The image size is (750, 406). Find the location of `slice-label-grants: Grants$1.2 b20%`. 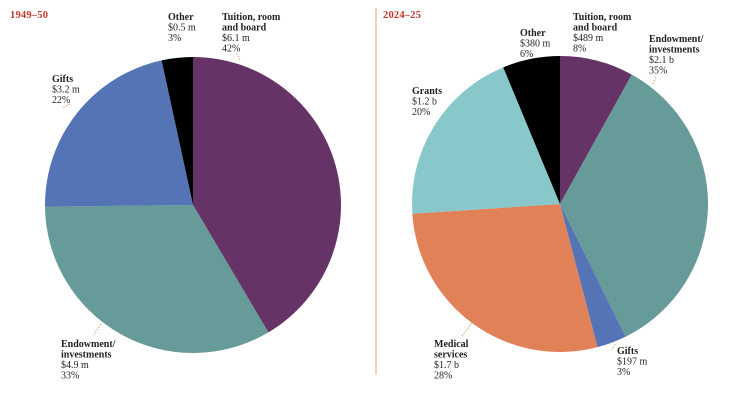

slice-label-grants: Grants$1.2 b20% is located at coordinates (427, 102).